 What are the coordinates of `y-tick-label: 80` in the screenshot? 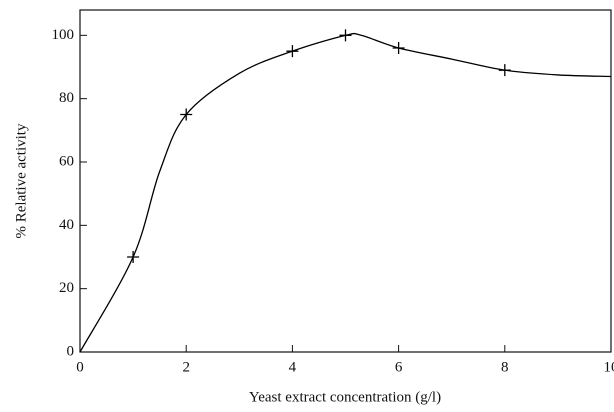 It's located at (66, 98).